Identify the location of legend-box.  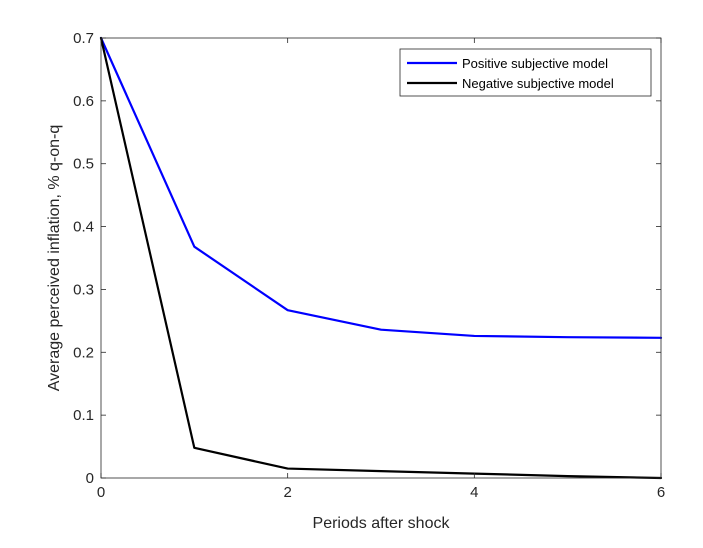
(525, 72).